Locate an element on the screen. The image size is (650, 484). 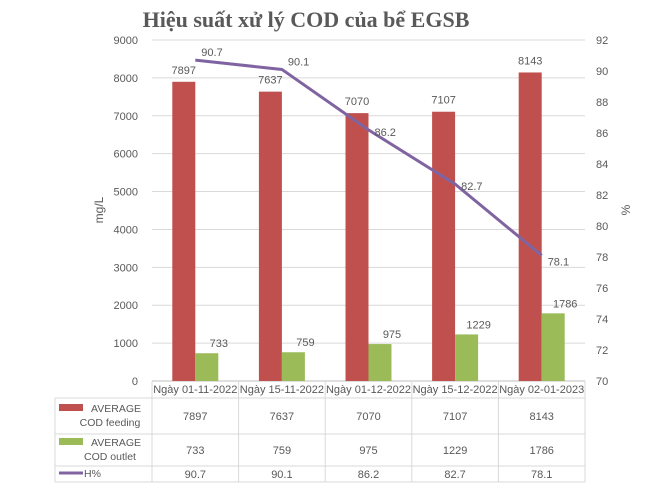
data-label: 7107 is located at coordinates (443, 101).